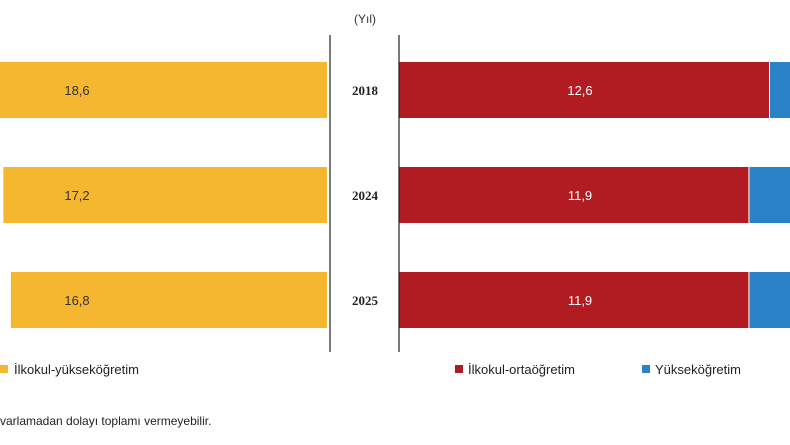  Describe the element at coordinates (365, 300) in the screenshot. I see `year-label-2025: 2025` at that location.